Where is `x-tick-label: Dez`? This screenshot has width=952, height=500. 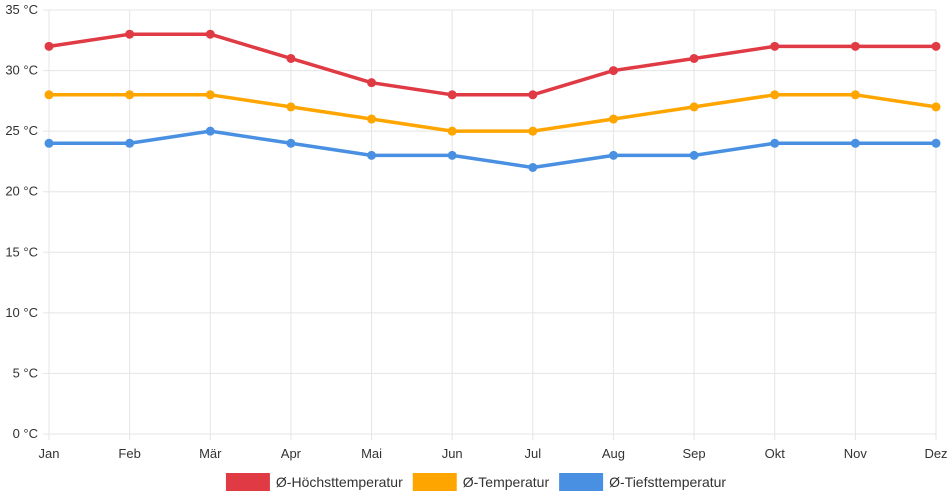
x-tick-label: Dez is located at coordinates (935, 453).